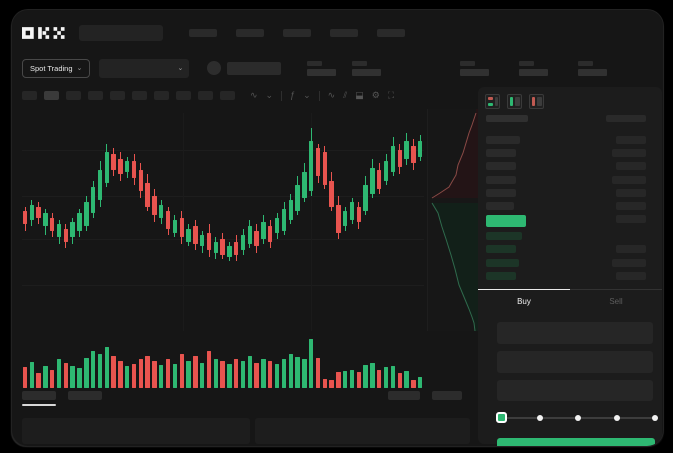 This screenshot has height=453, width=673. I want to click on tab-buy: Buy, so click(524, 301).